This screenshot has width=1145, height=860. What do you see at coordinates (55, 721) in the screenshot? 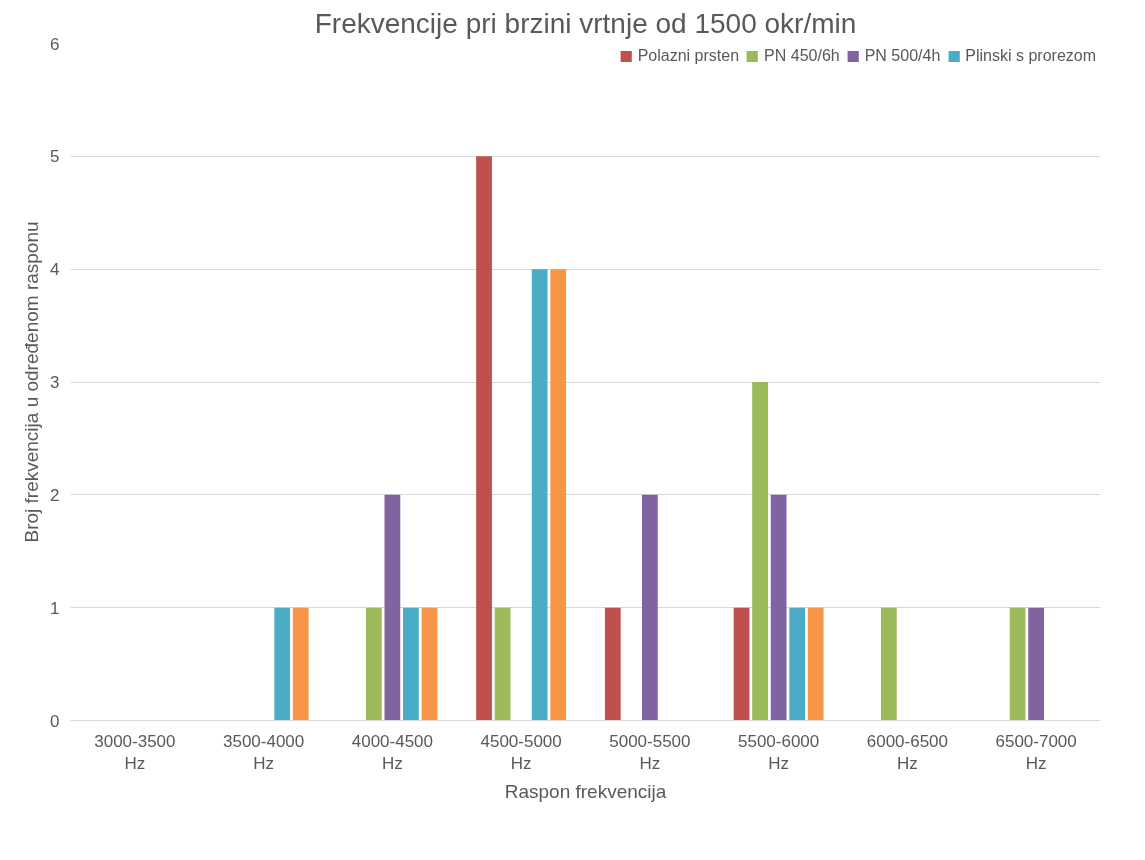
I see `y-tick-label: 0` at bounding box center [55, 721].